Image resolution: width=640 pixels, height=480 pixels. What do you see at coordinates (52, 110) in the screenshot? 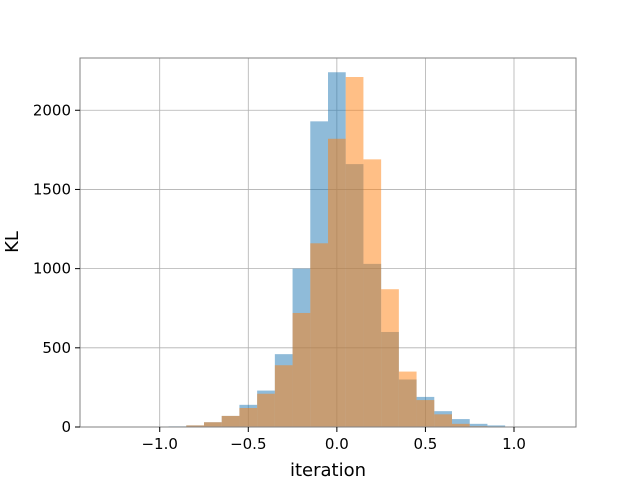
I see `y-tick-label: 2000` at bounding box center [52, 110].